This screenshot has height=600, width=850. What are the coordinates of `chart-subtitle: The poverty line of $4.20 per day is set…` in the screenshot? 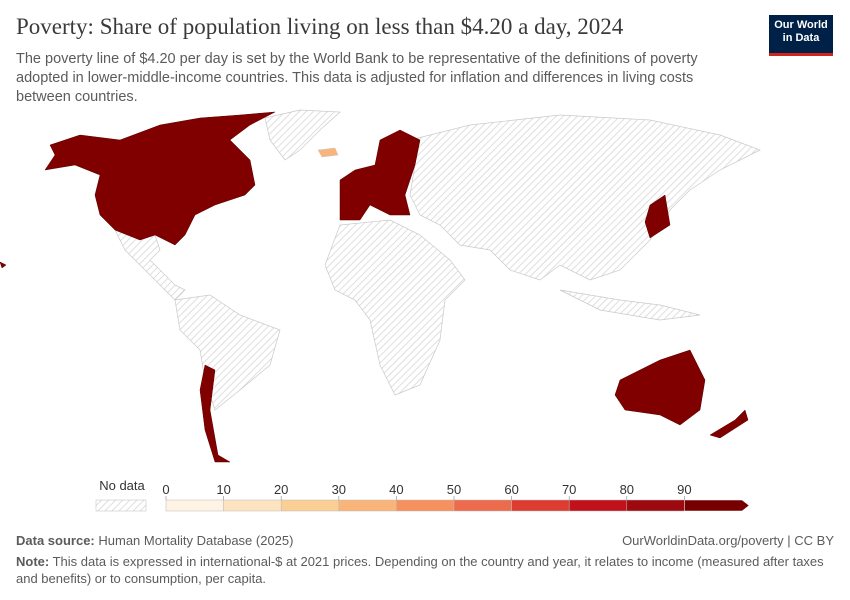 It's located at (357, 78).